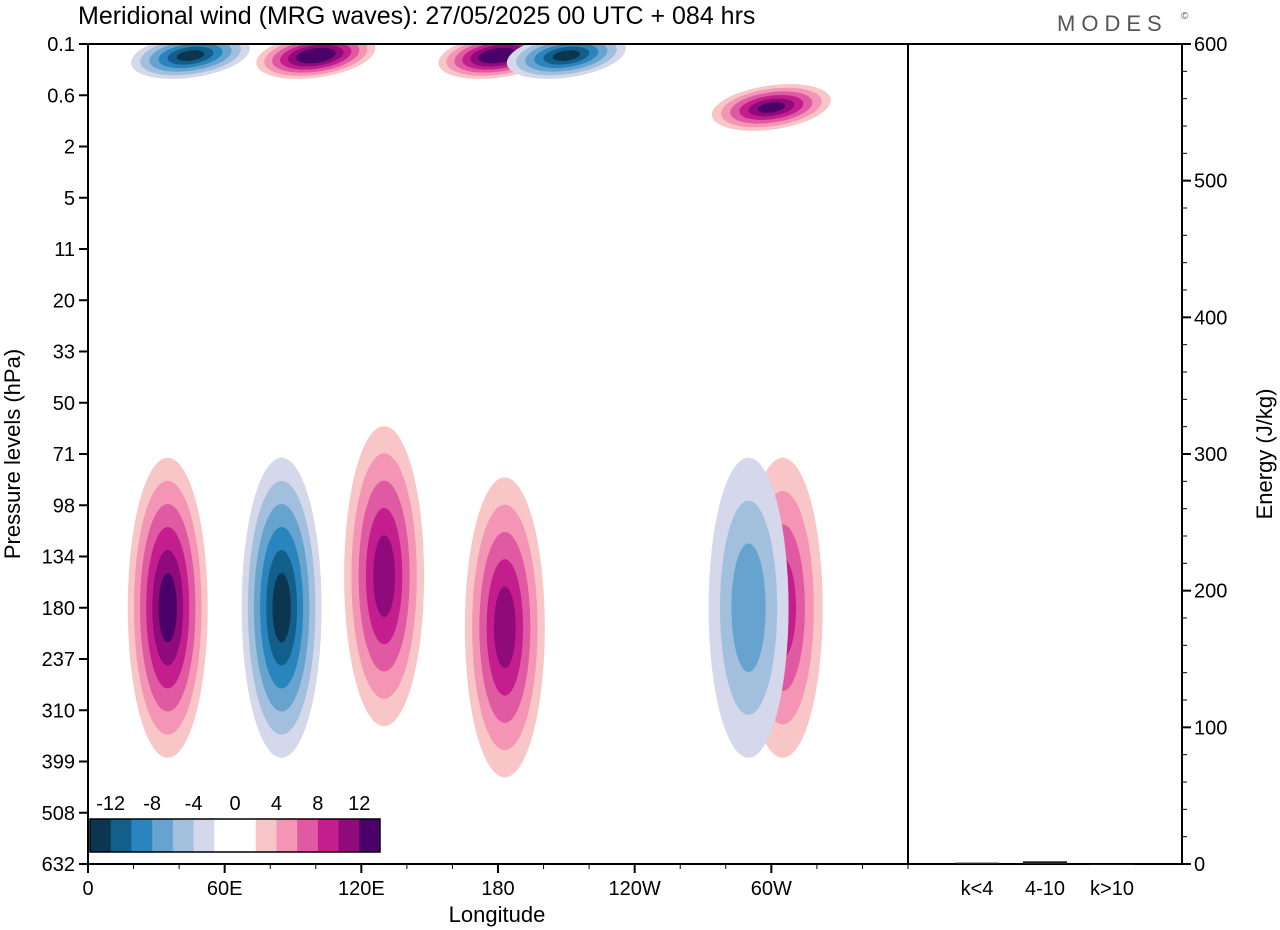  Describe the element at coordinates (1210, 592) in the screenshot. I see `energy-tick-label: 200` at that location.